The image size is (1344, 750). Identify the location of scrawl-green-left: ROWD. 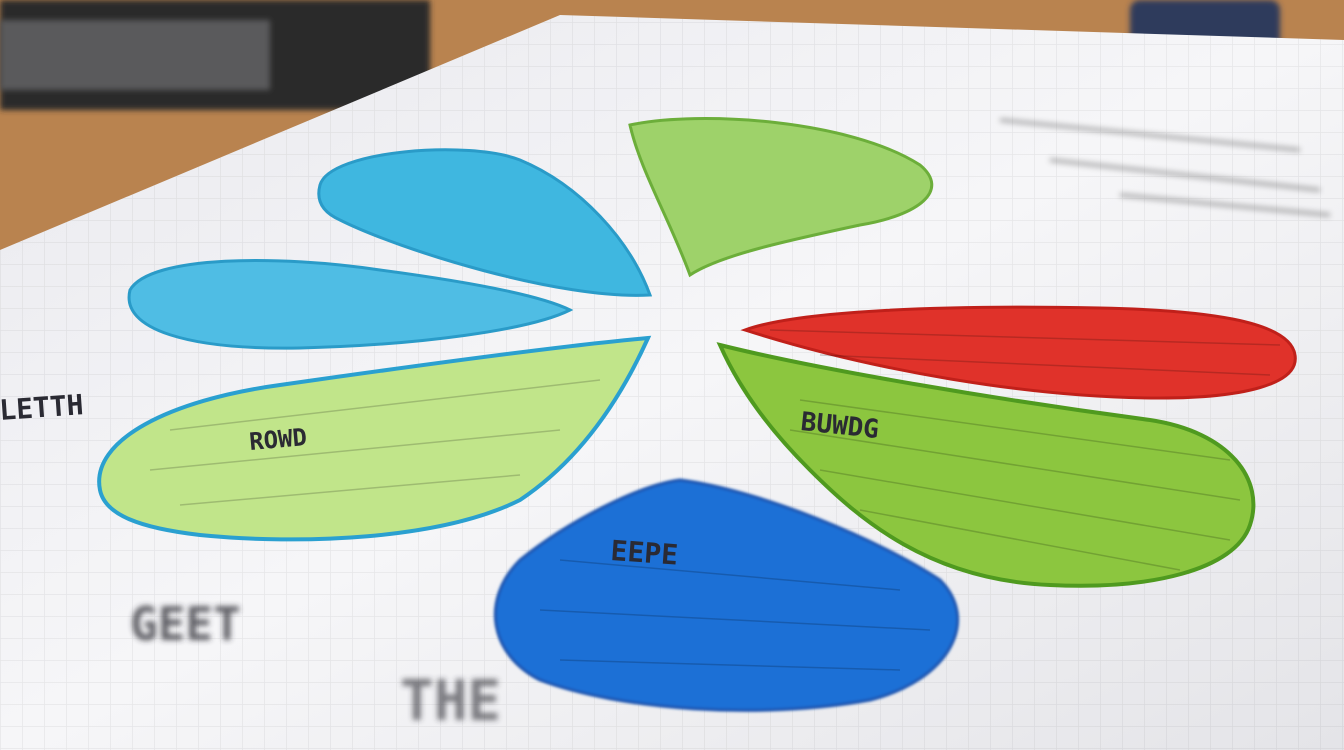
(278, 439).